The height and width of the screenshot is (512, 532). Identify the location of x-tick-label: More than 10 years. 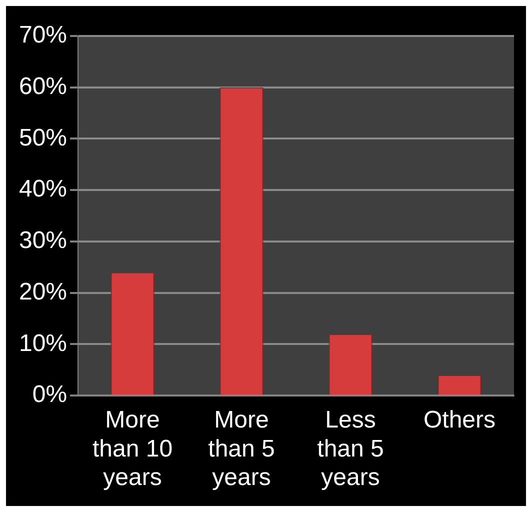
(132, 449).